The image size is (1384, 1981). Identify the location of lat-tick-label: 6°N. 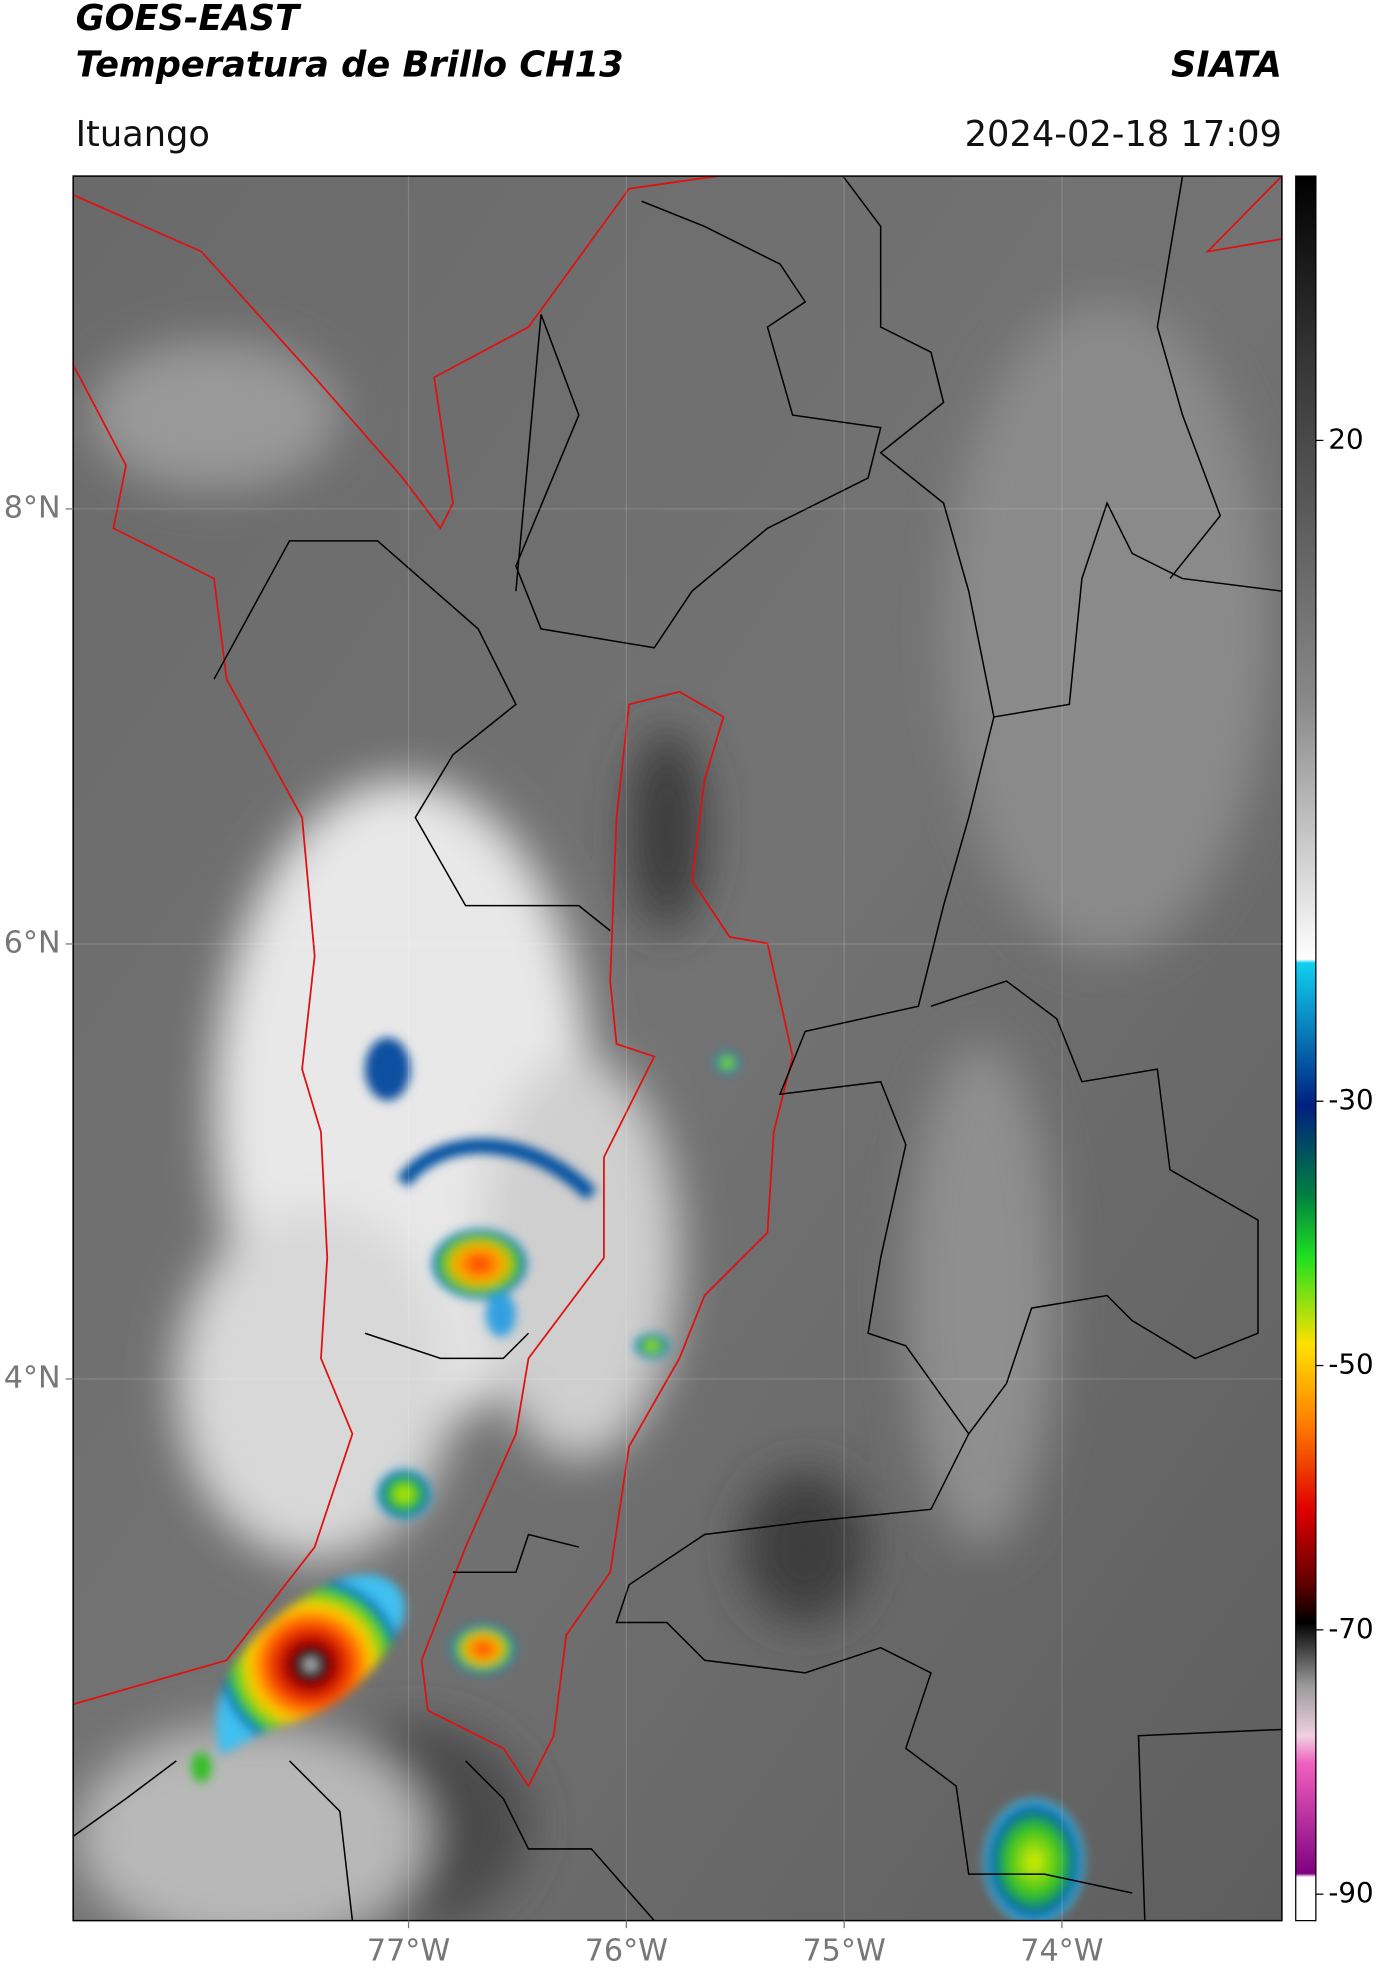
(32, 942).